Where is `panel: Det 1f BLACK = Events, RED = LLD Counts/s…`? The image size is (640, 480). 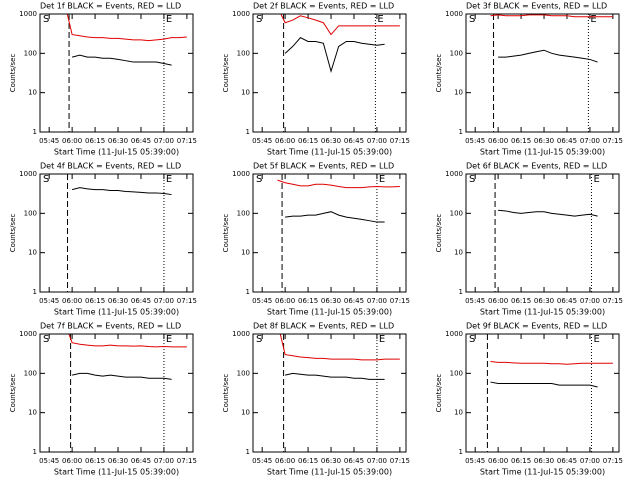
panel: Det 1f BLACK = Events, RED = LLD Counts/s… is located at coordinates (103, 79).